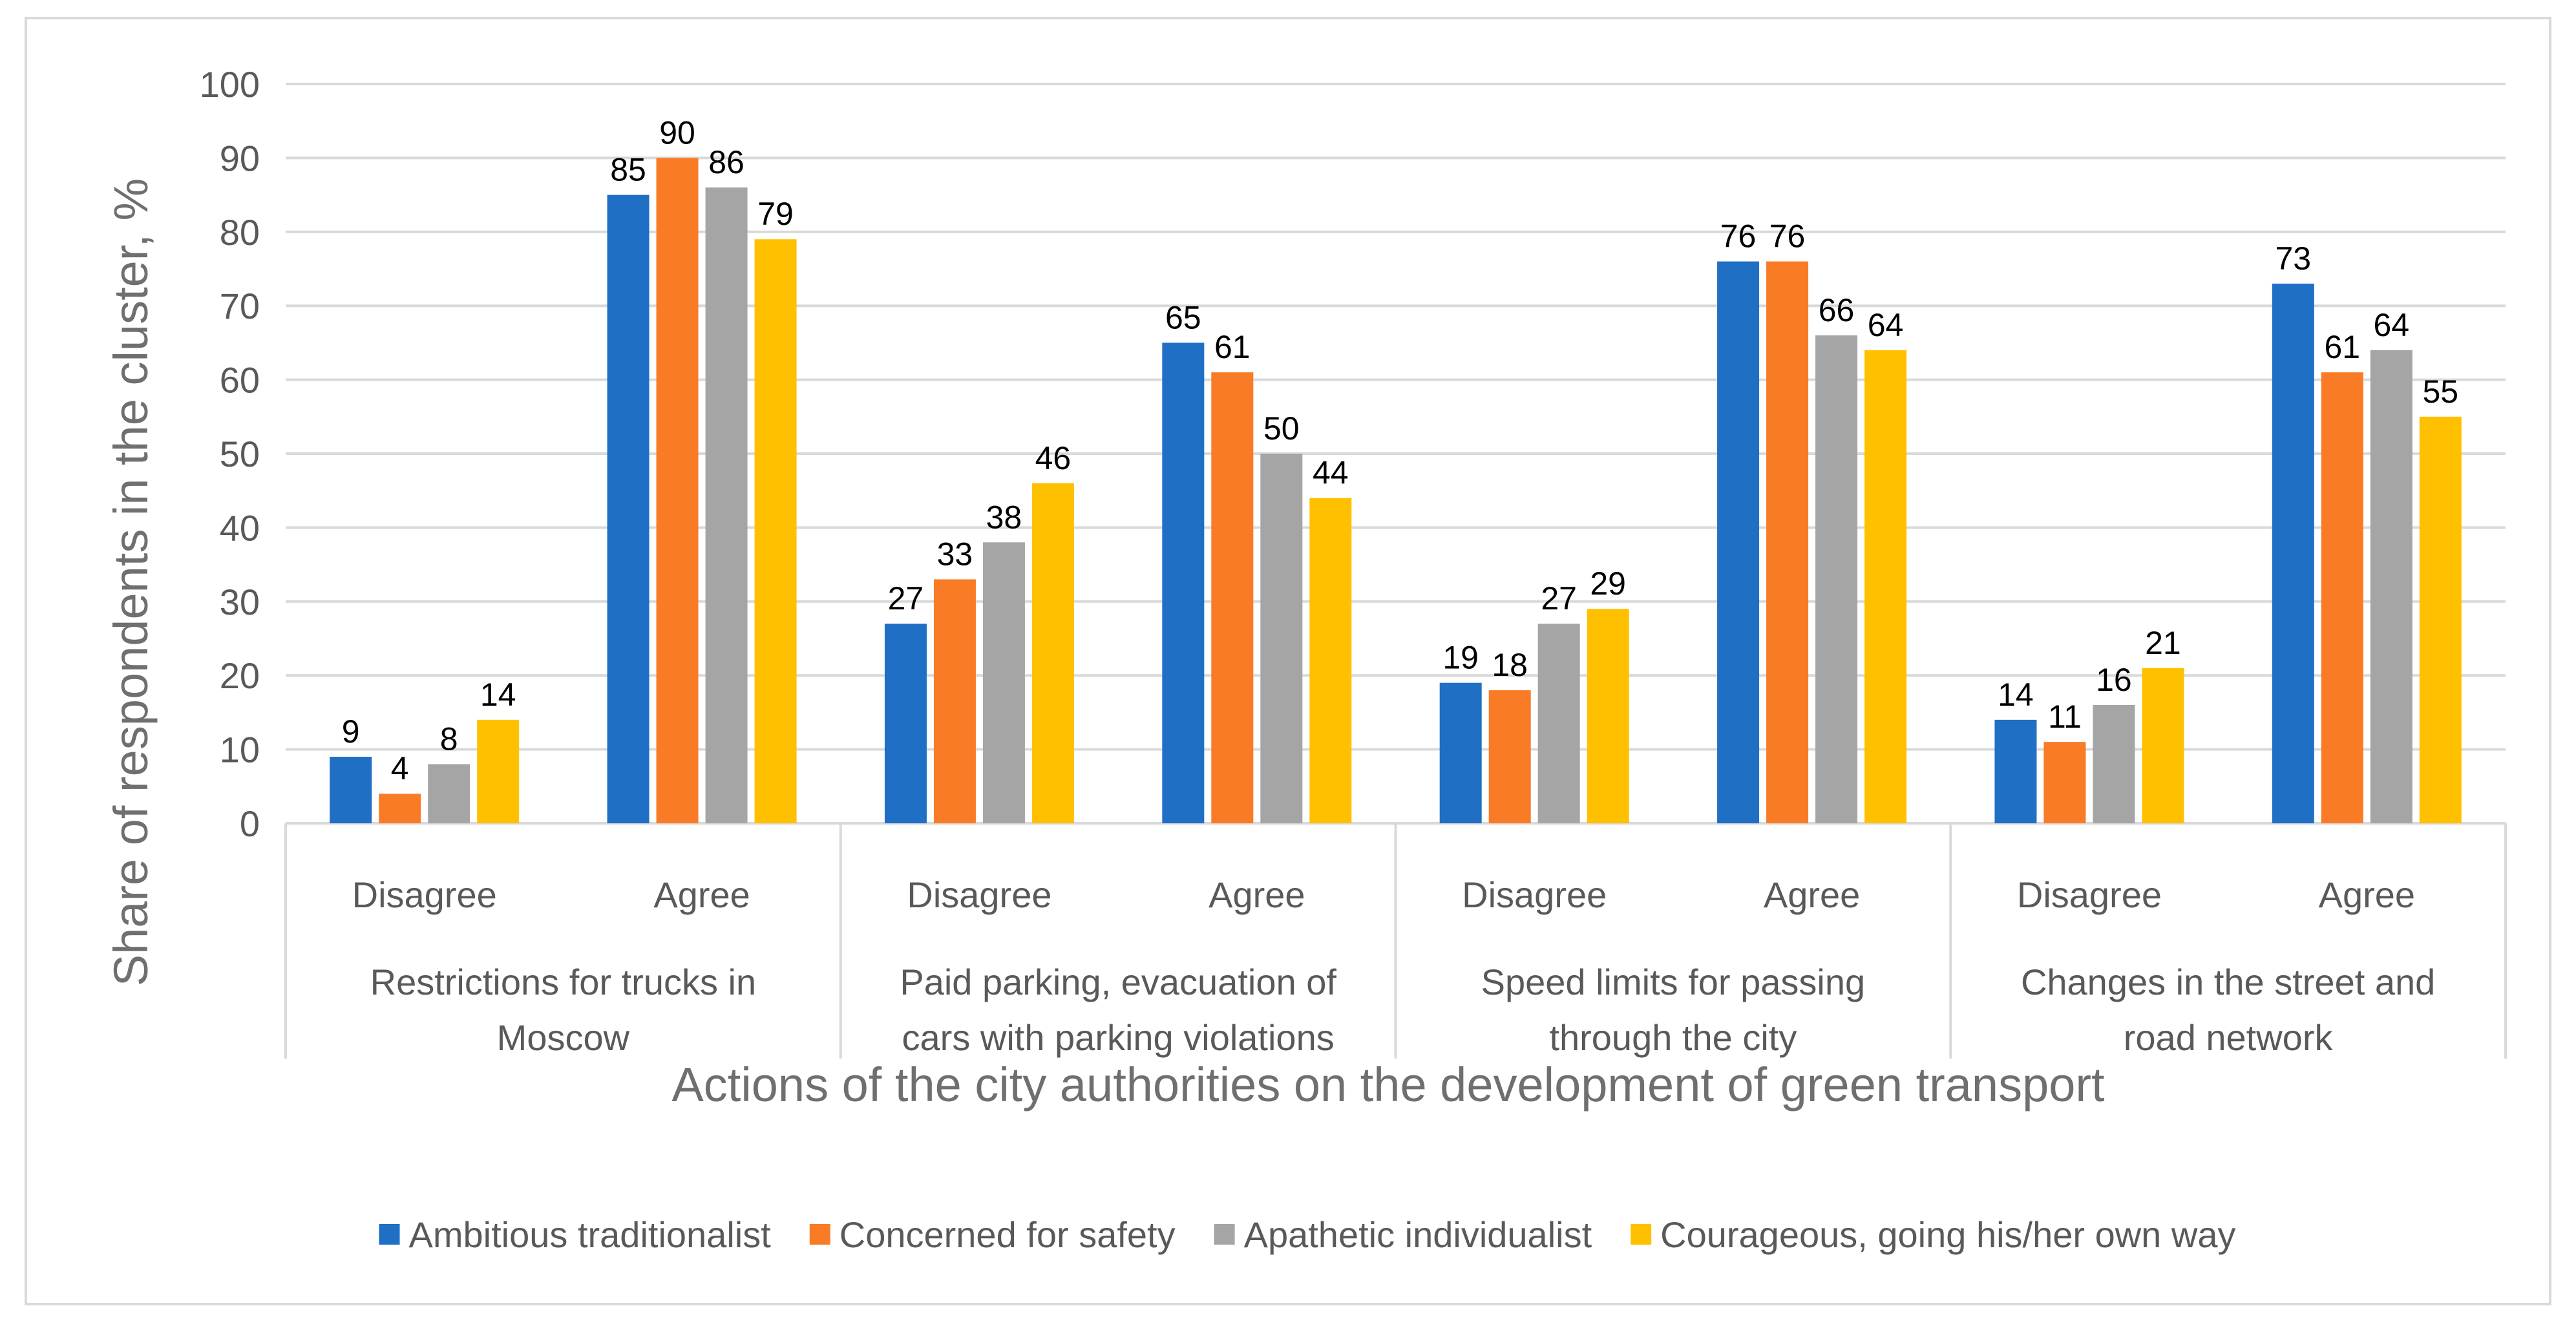 Image resolution: width=2576 pixels, height=1339 pixels. I want to click on data-label: 29, so click(1608, 583).